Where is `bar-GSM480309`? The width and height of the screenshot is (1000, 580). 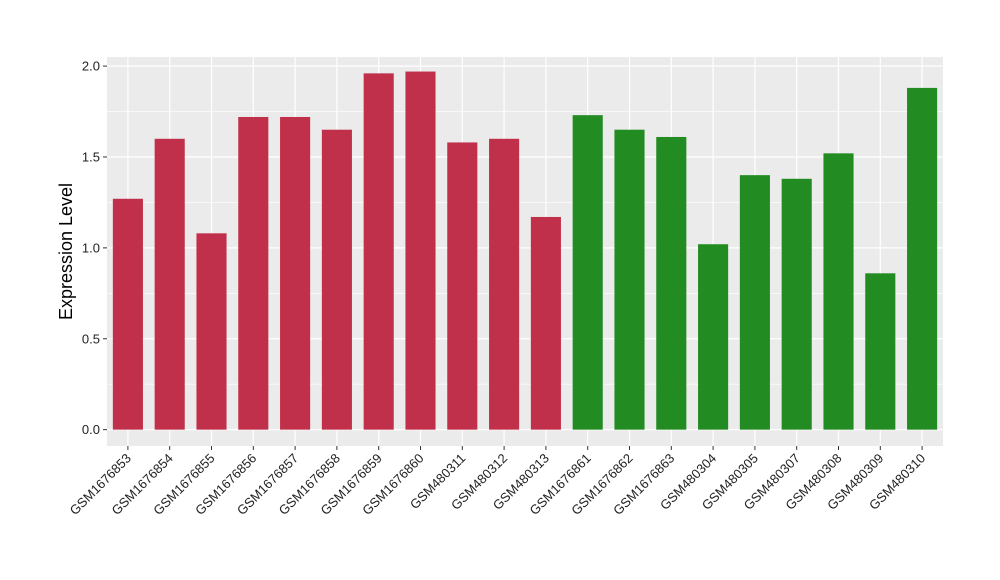
bar-GSM480309 is located at coordinates (880, 351).